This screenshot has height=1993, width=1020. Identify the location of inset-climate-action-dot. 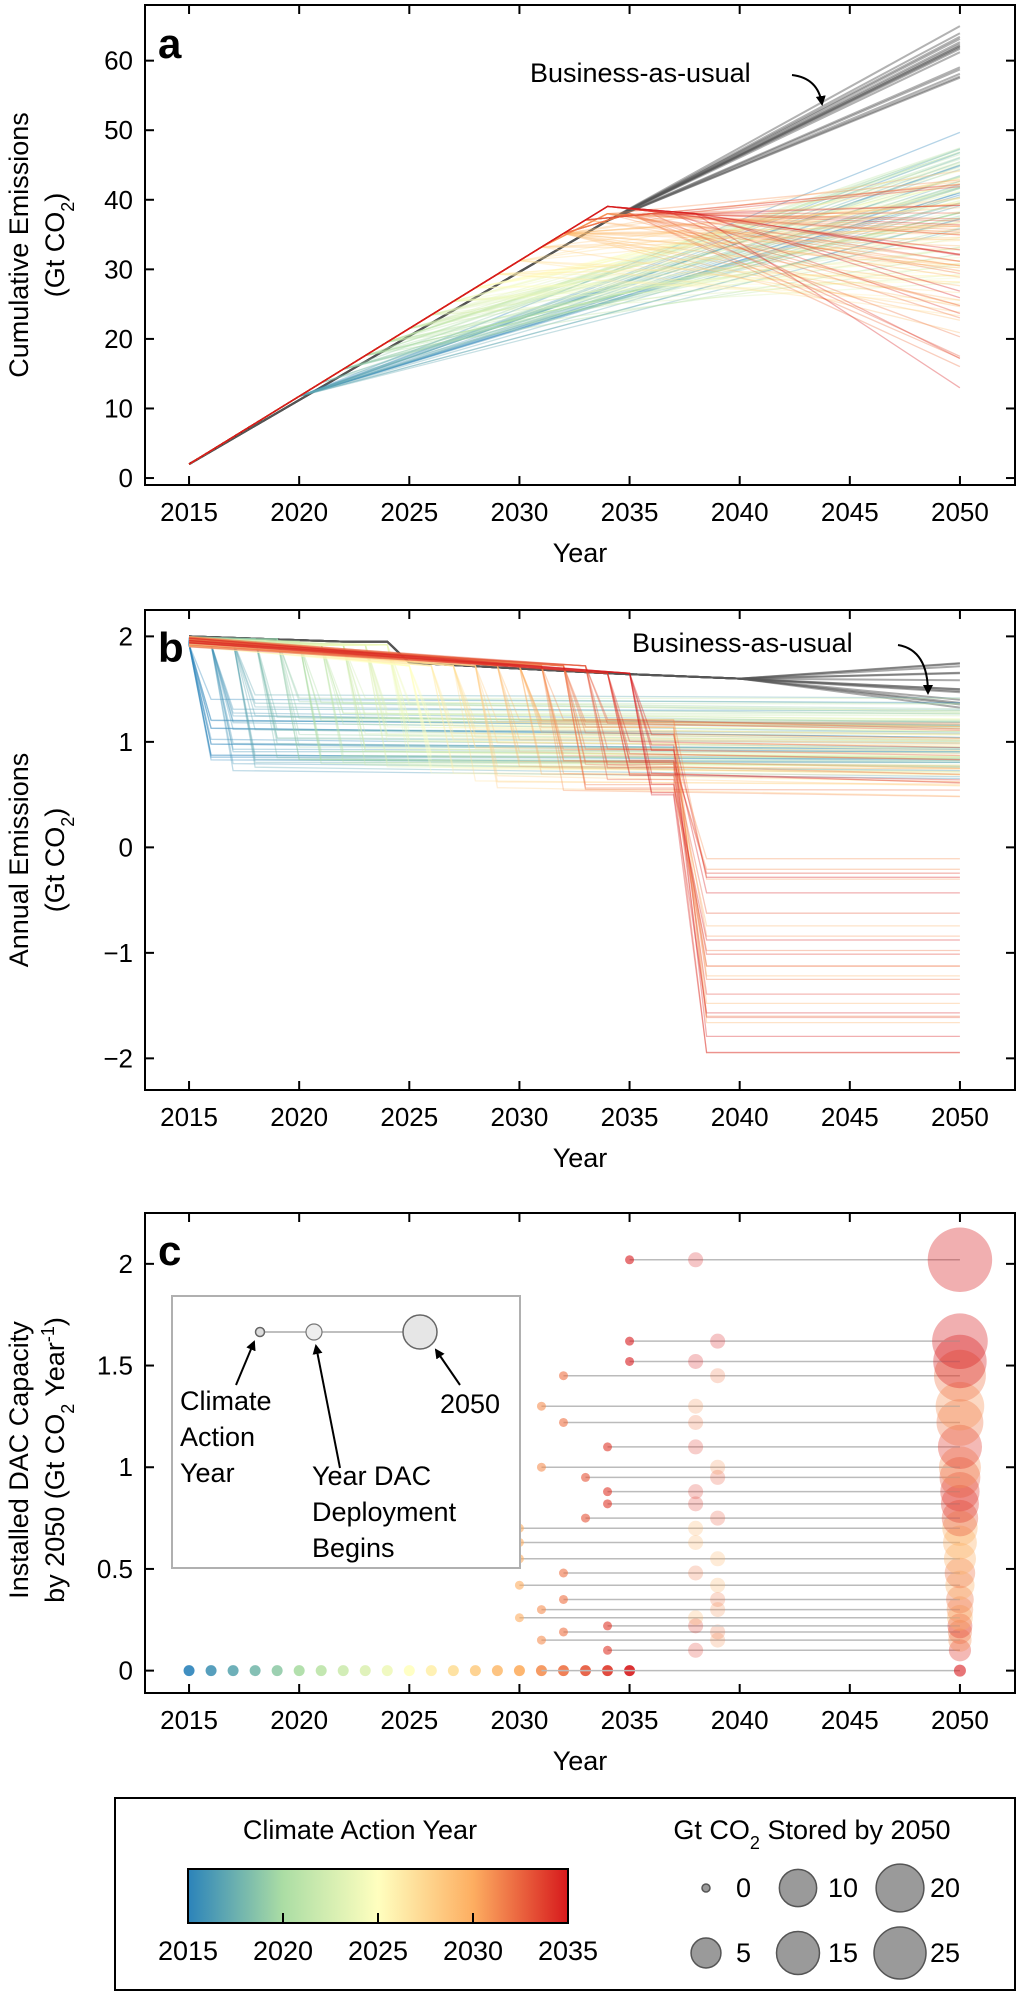
(260, 1332).